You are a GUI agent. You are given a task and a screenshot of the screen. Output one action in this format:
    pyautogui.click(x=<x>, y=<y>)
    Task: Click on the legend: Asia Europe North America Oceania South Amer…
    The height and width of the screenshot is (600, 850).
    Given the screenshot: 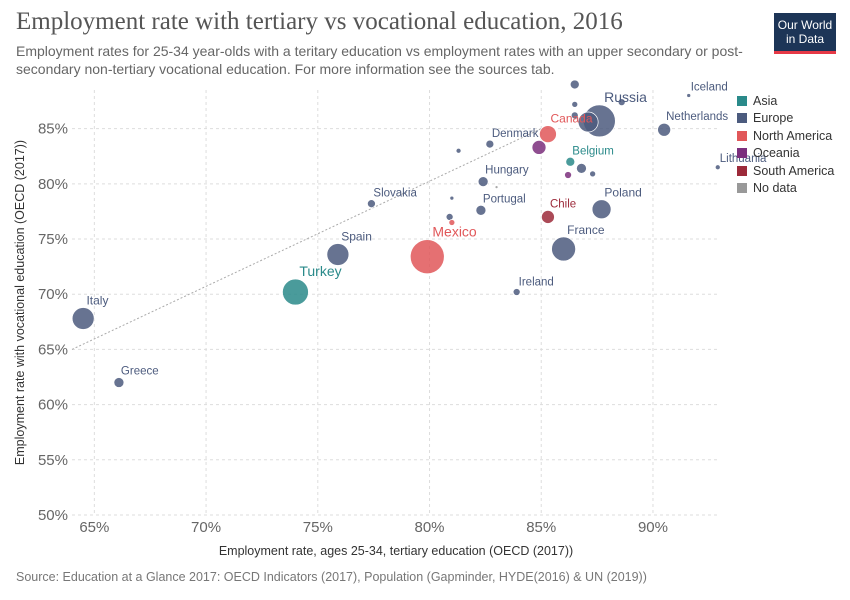 What is the action you would take?
    pyautogui.click(x=785, y=144)
    